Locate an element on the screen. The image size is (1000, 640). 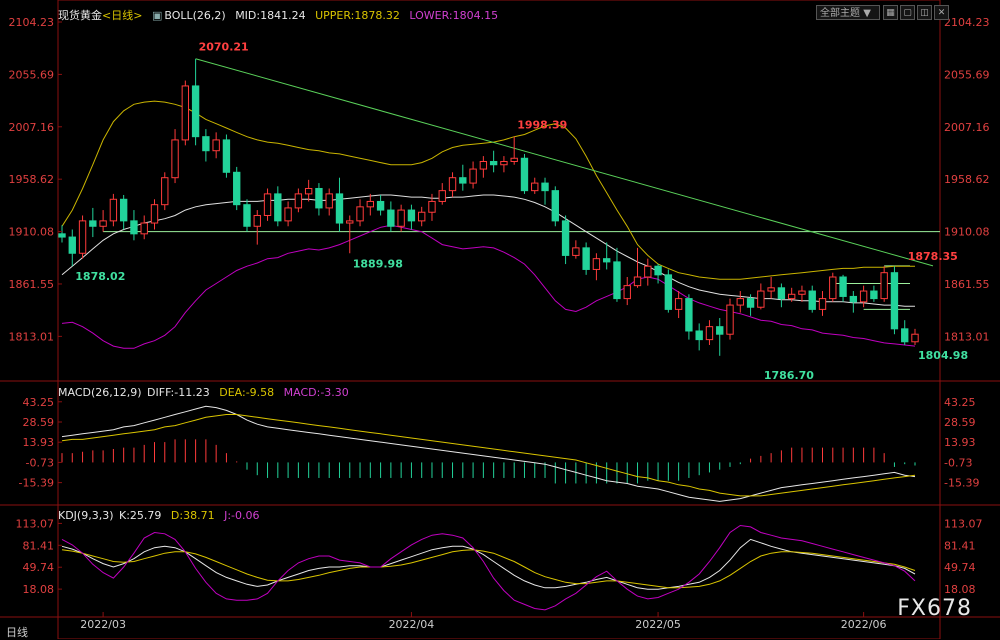
macd-panel is located at coordinates (488, 453).